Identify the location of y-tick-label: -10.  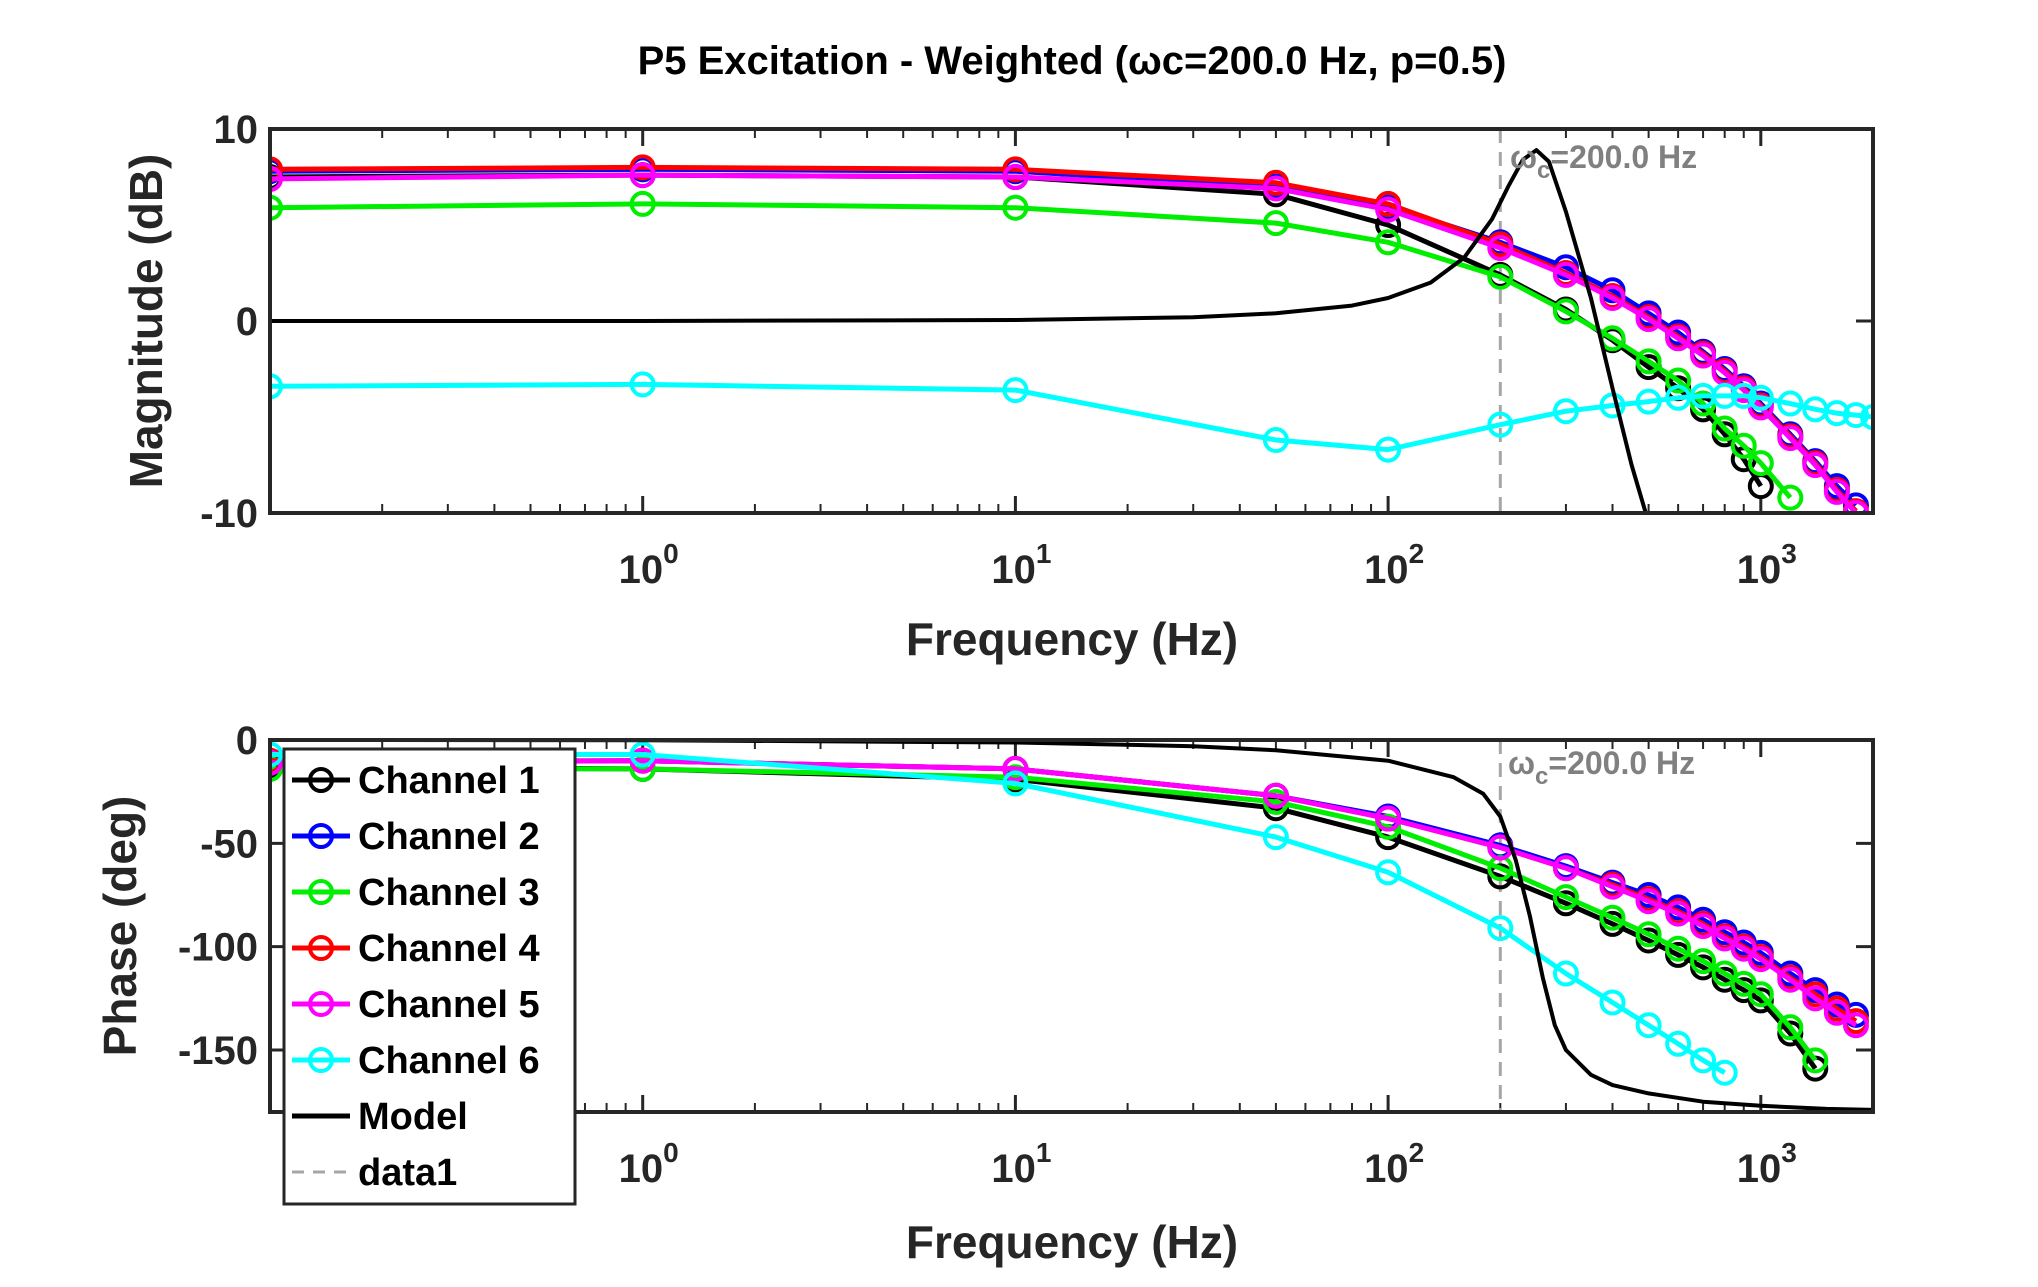
(229, 514).